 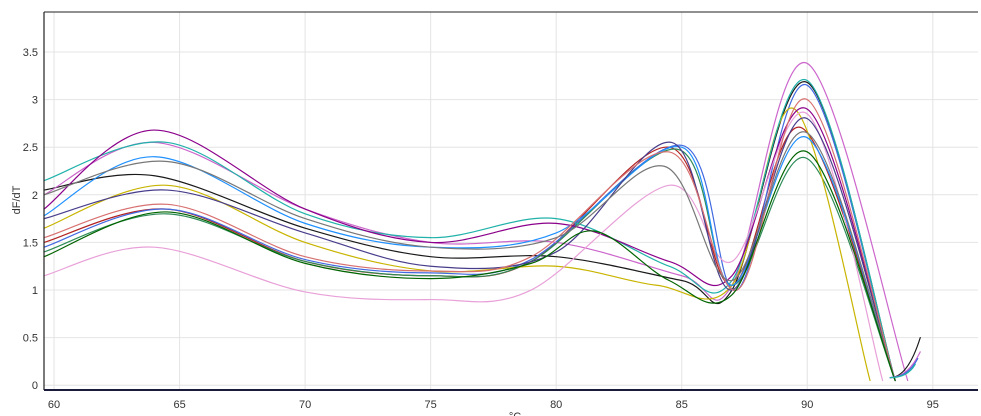 I want to click on x-tick-label: 65, so click(x=179, y=405).